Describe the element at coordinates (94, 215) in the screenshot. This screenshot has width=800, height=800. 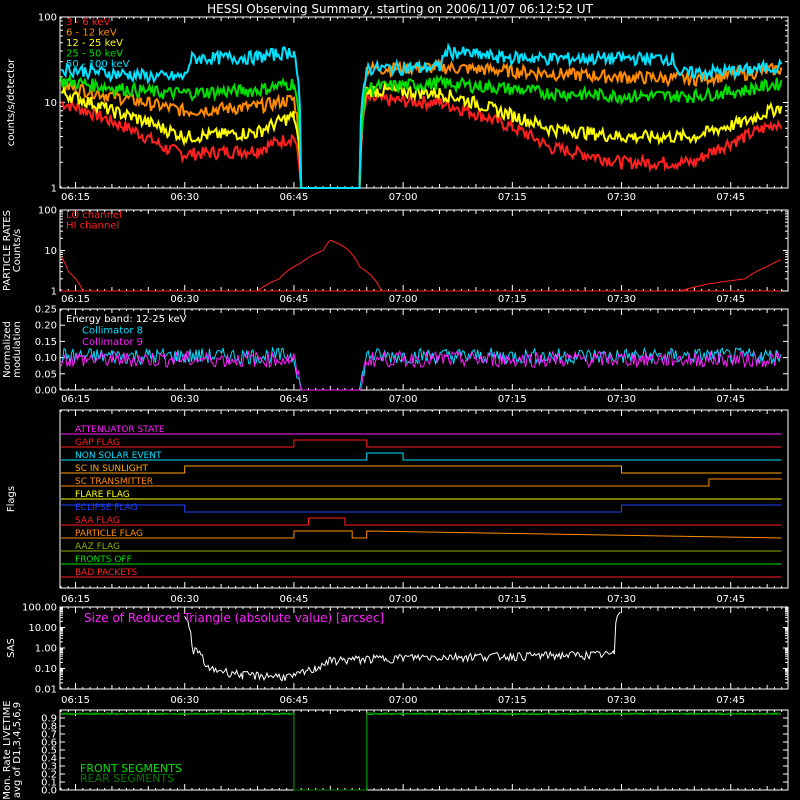
I see `legend-entry: LO channel` at that location.